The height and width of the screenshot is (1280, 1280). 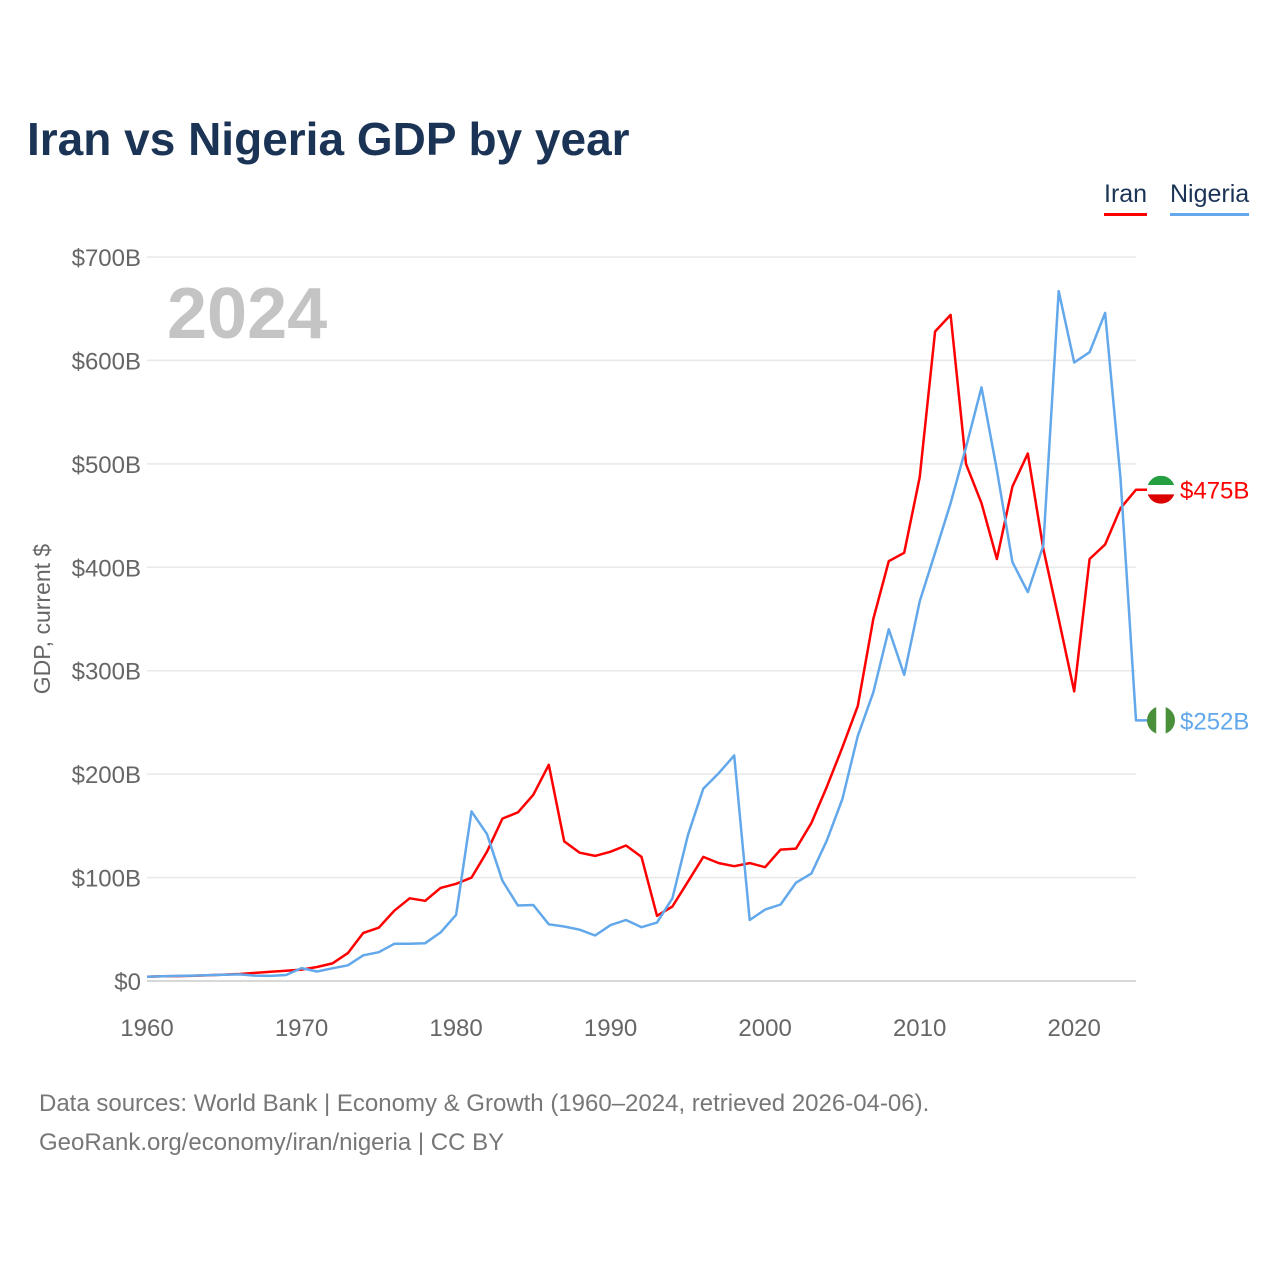 I want to click on y-tick-label: $0, so click(x=127, y=982).